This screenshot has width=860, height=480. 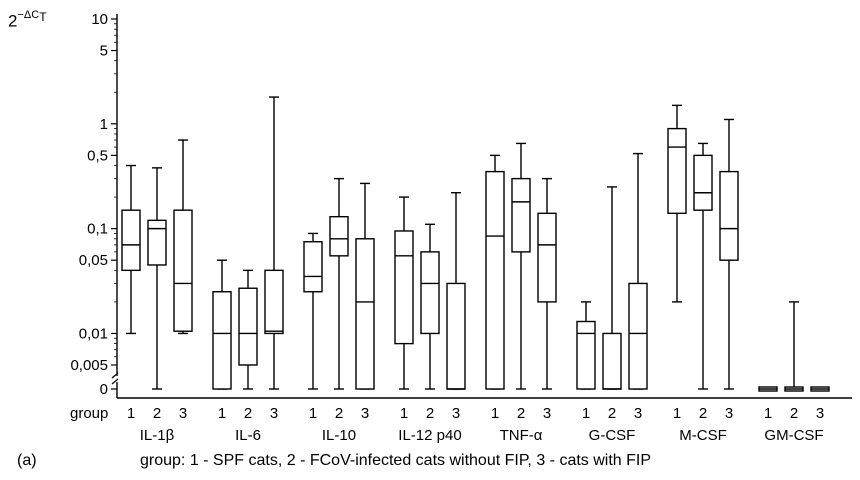 I want to click on y-axis-label-exp-prefix: −ΔC, so click(x=28, y=15).